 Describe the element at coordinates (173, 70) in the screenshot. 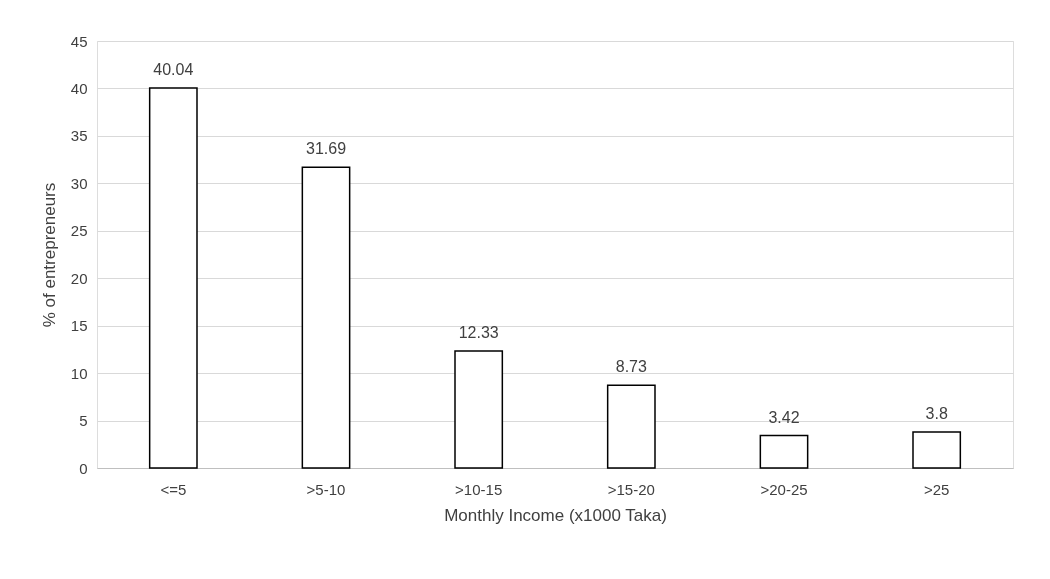

I see `data-label: 40.04` at that location.